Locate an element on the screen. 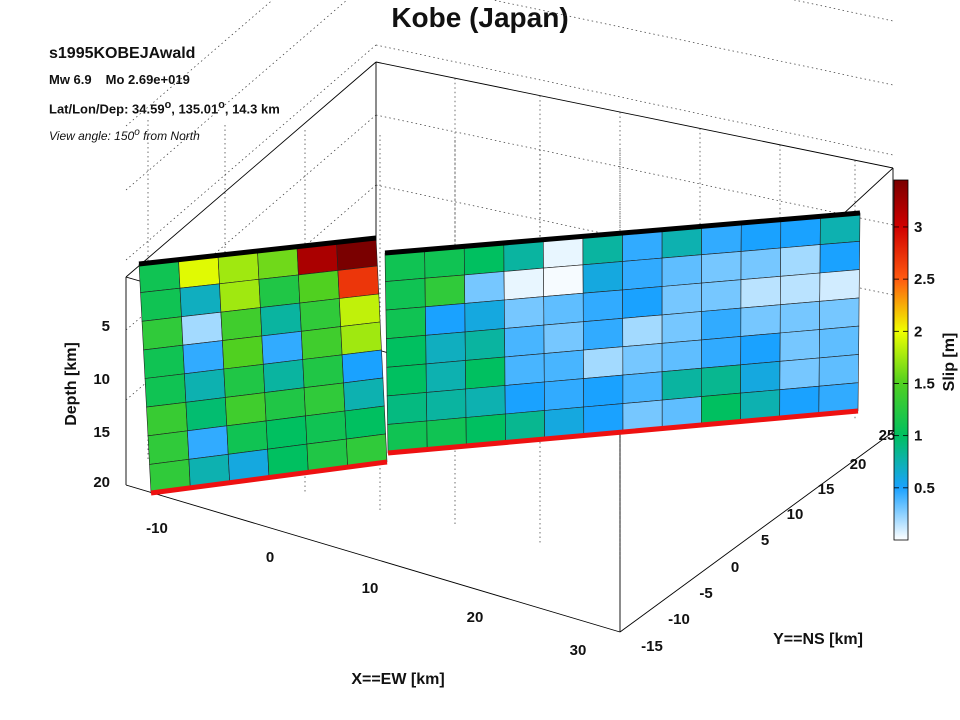 The width and height of the screenshot is (960, 720). x-tick-label: -10 is located at coordinates (157, 528).